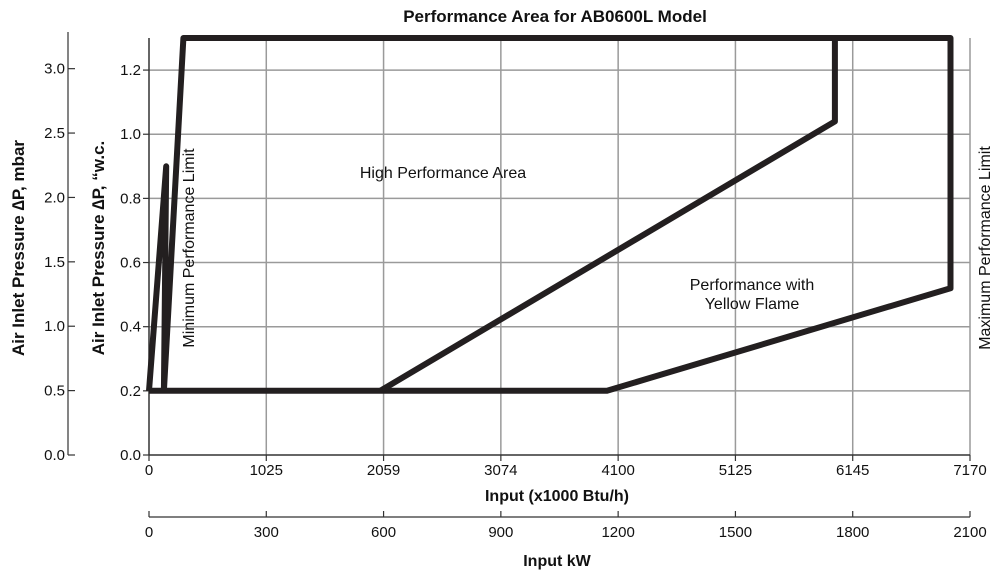 Image resolution: width=995 pixels, height=573 pixels. I want to click on annotation-high-performance-area: High Performance Area, so click(443, 173).